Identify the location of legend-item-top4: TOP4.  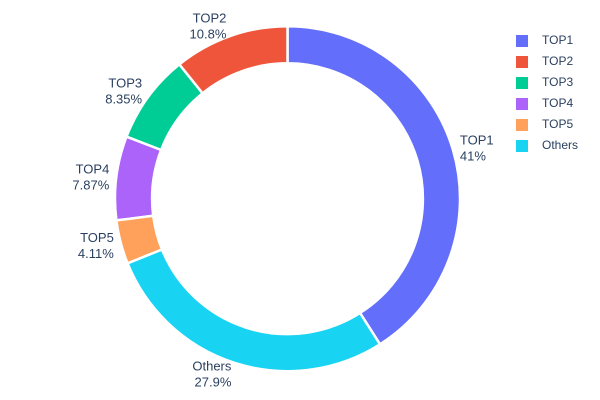
(547, 103).